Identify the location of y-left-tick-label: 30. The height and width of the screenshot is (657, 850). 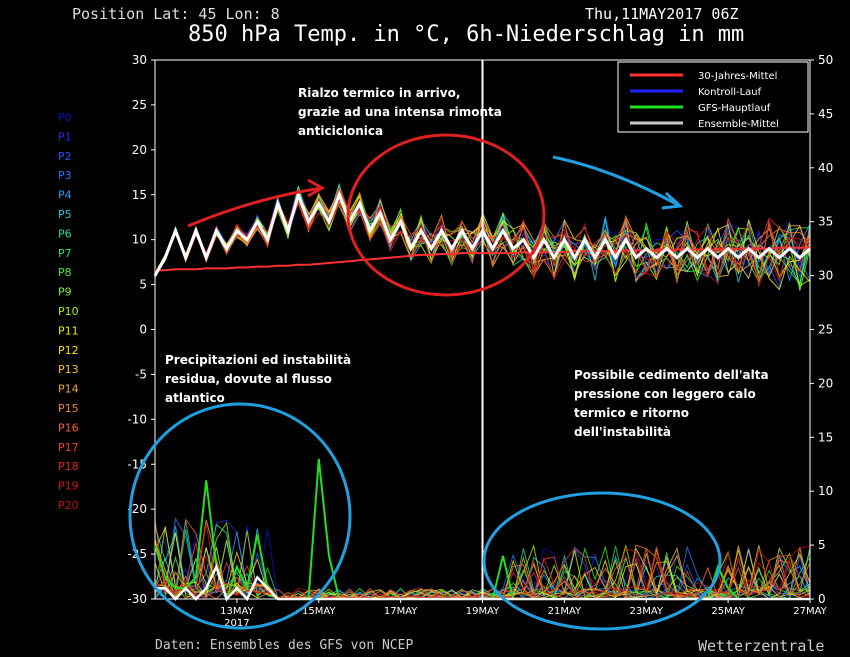
(139, 60).